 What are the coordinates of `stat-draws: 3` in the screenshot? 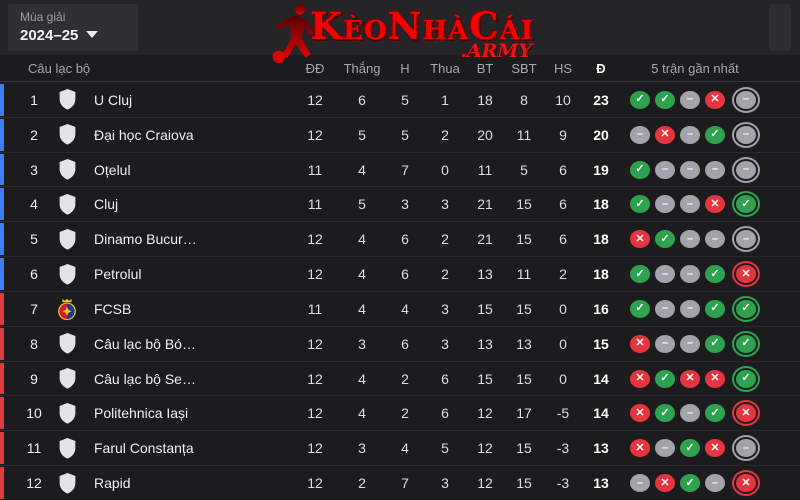 It's located at (405, 204).